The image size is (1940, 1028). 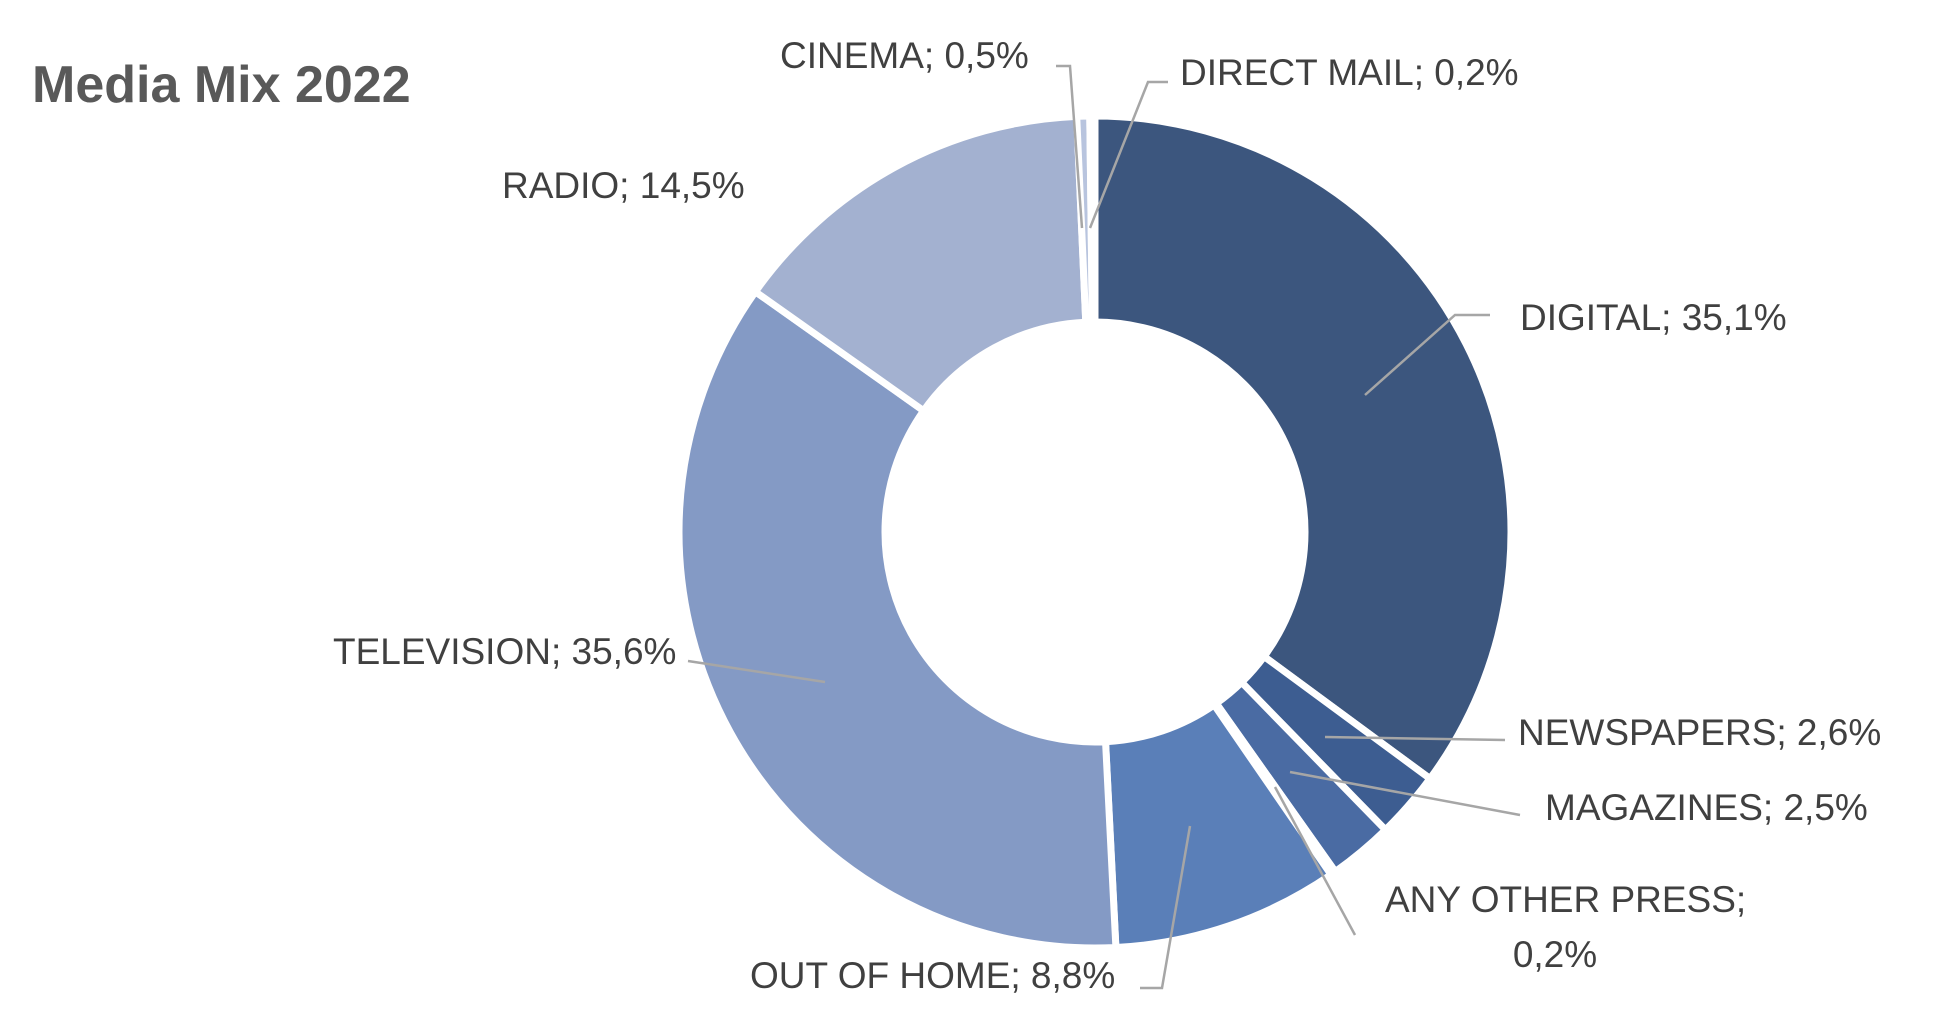 What do you see at coordinates (897, 619) in the screenshot?
I see `slice-television` at bounding box center [897, 619].